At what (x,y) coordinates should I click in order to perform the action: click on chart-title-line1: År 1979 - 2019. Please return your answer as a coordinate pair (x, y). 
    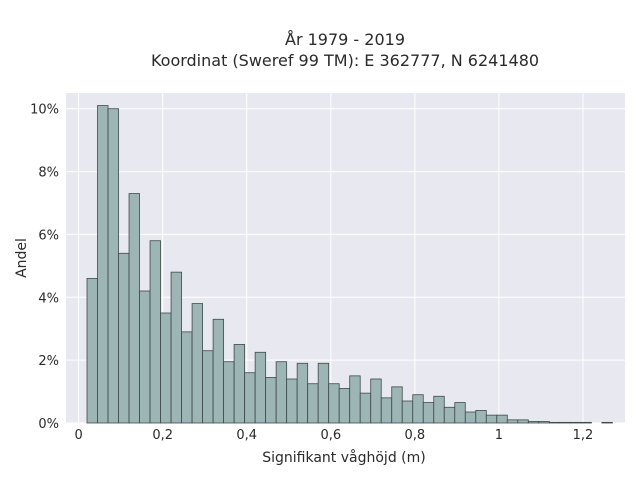
    Looking at the image, I should click on (345, 39).